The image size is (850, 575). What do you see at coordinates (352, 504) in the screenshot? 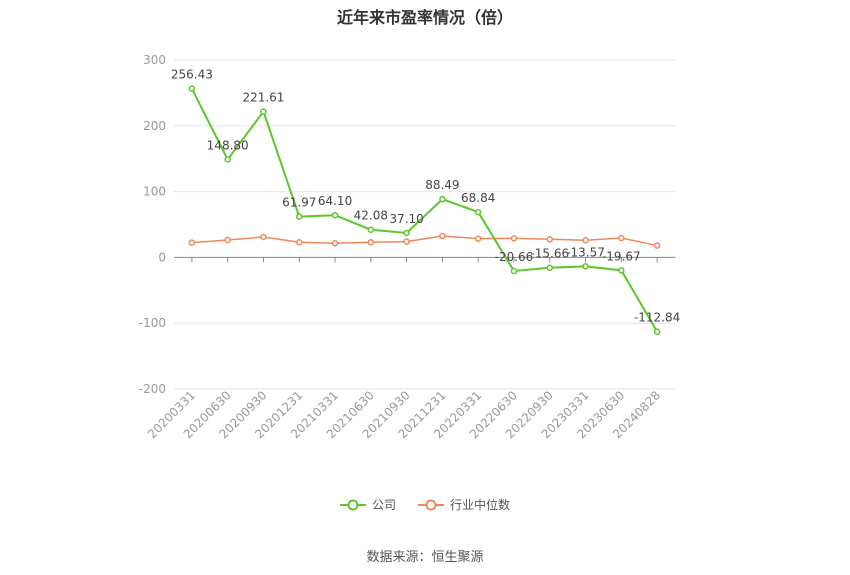
I see `legend-company-icon` at bounding box center [352, 504].